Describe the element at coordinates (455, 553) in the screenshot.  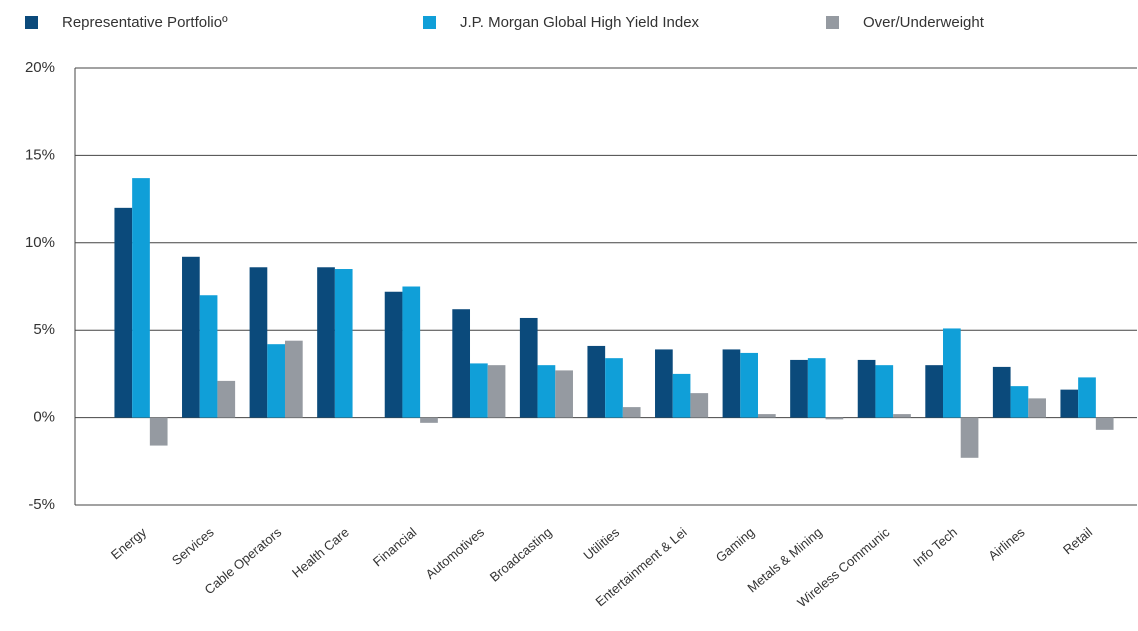
I see `x-tick-label: Automotives` at that location.